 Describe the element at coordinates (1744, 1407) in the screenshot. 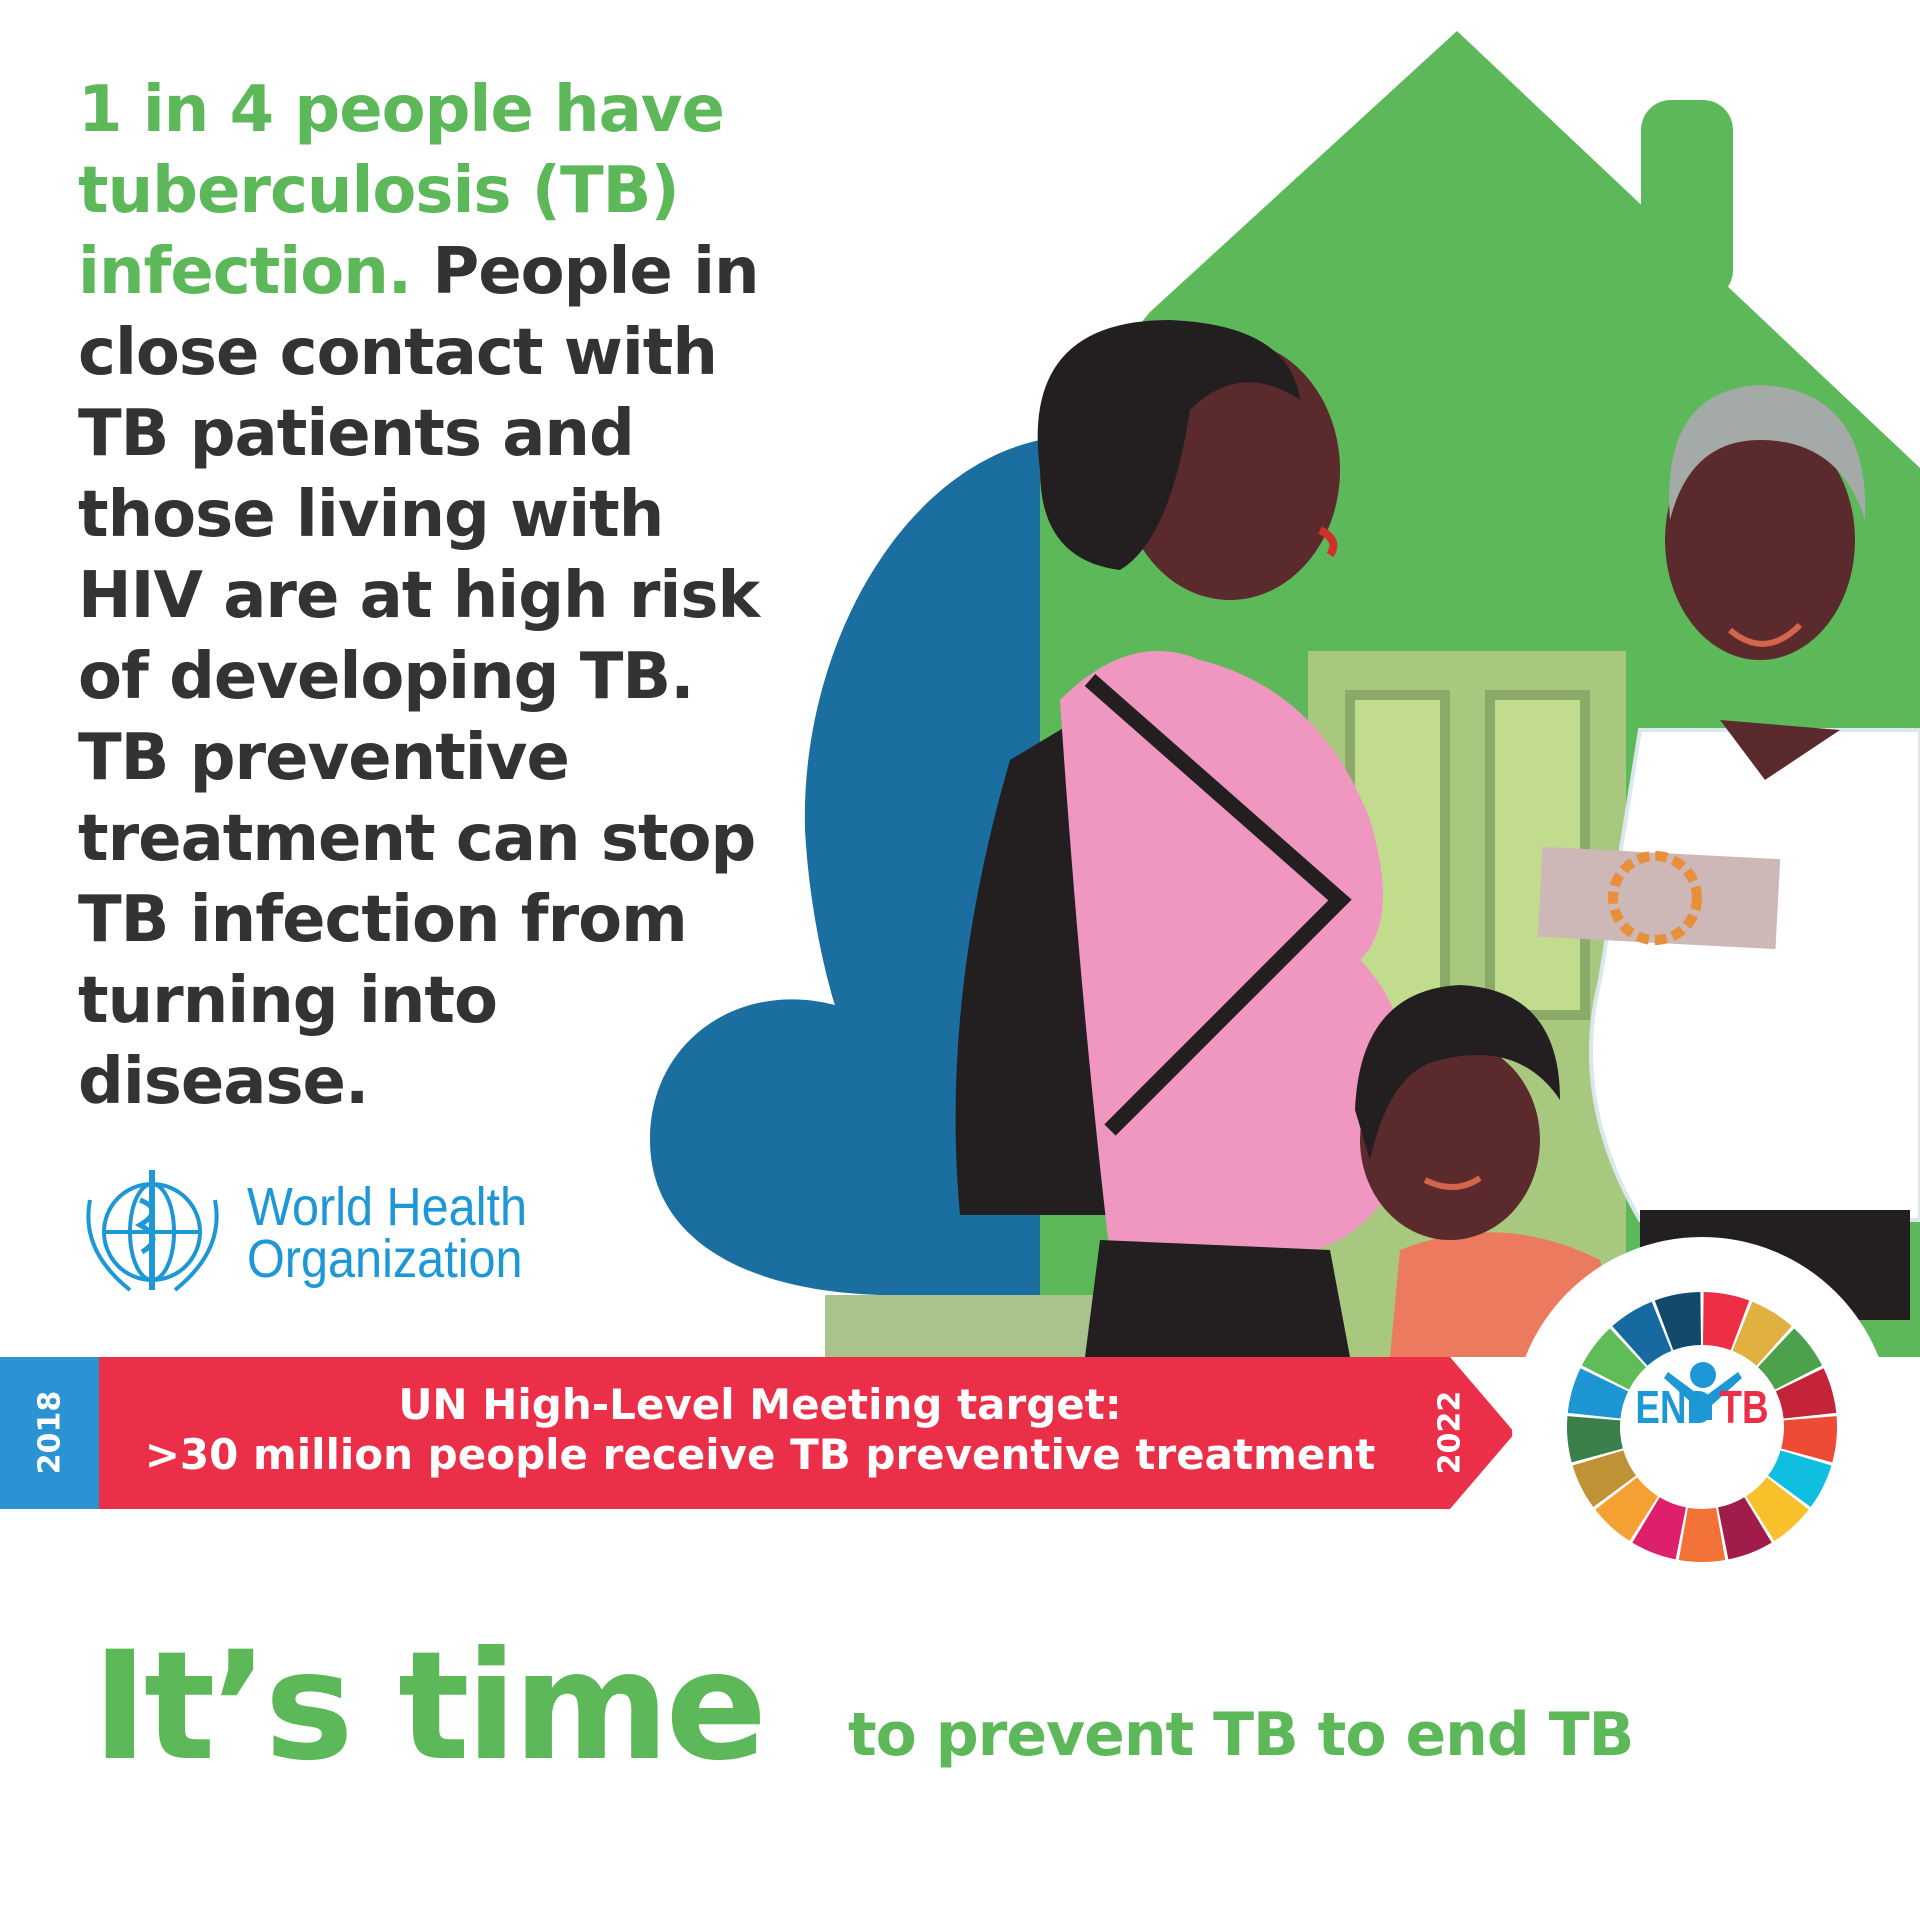

I see `endtb-tb: TB` at that location.